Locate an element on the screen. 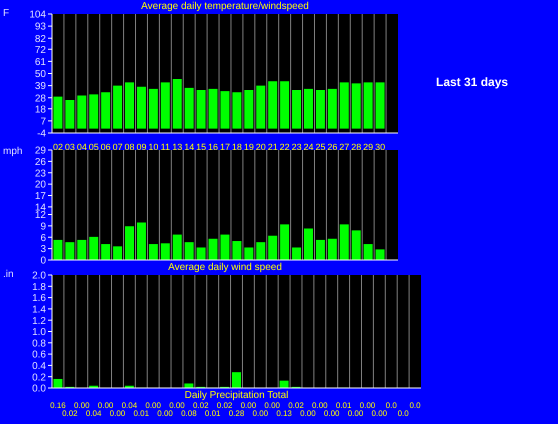 The width and height of the screenshot is (558, 424). y-tick-label: 0.4 is located at coordinates (39, 366).